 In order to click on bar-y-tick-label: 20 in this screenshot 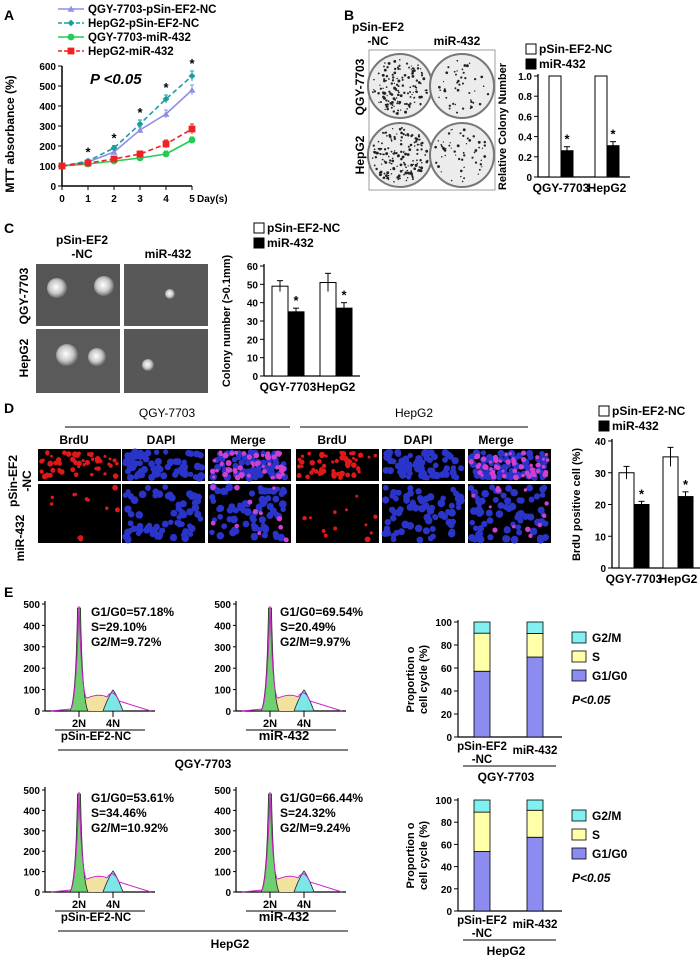, I will do `click(253, 340)`.